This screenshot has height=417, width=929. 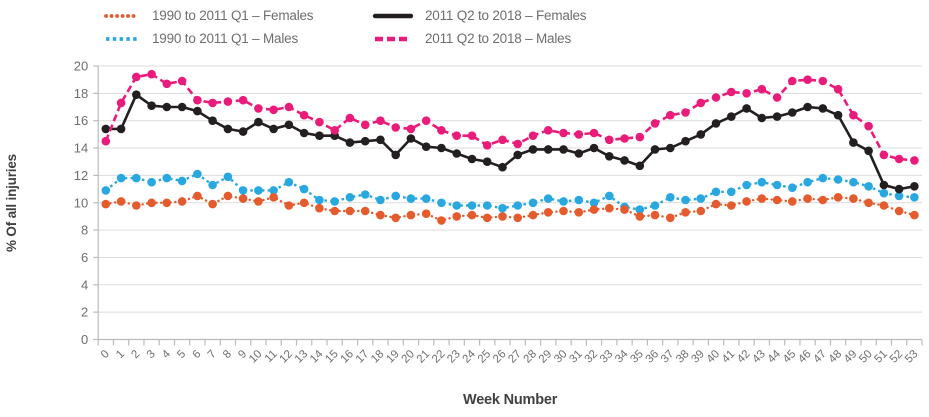 What do you see at coordinates (84, 230) in the screenshot?
I see `y-tick-label: 8` at bounding box center [84, 230].